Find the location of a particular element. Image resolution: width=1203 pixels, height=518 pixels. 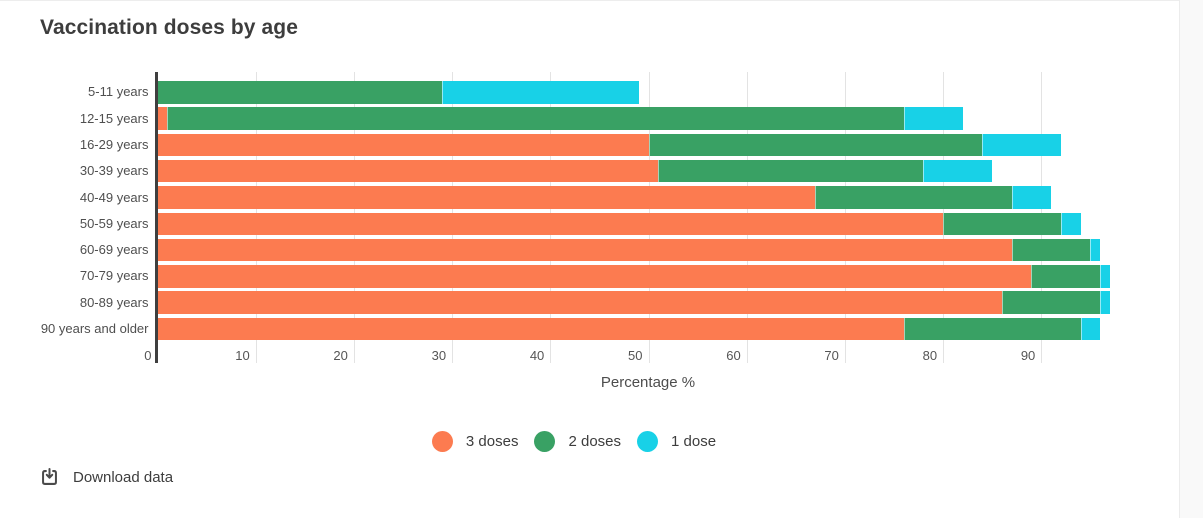

x-tick-label-0: 0 is located at coordinates (148, 355).